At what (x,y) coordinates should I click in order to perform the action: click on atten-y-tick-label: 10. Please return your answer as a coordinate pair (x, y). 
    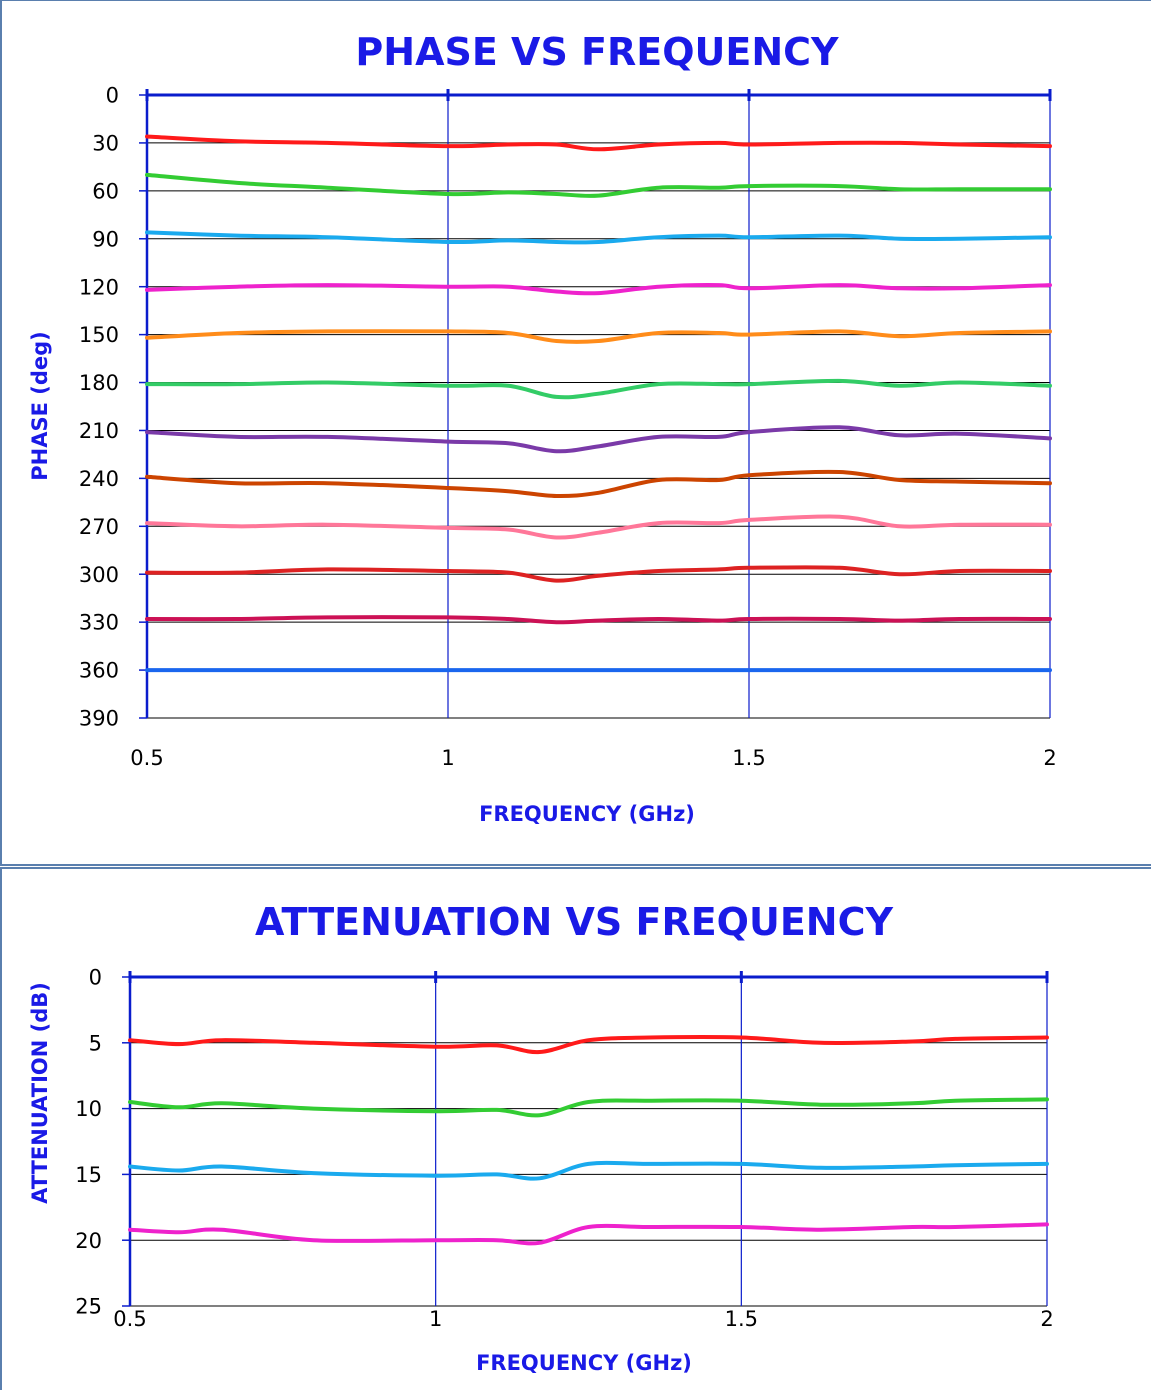
    Looking at the image, I should click on (88, 1109).